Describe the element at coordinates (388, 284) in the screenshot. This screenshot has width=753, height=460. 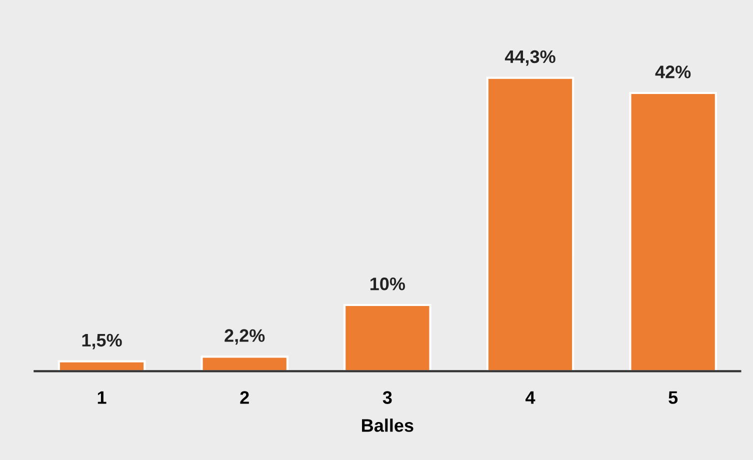
I see `data-label: 10%` at that location.